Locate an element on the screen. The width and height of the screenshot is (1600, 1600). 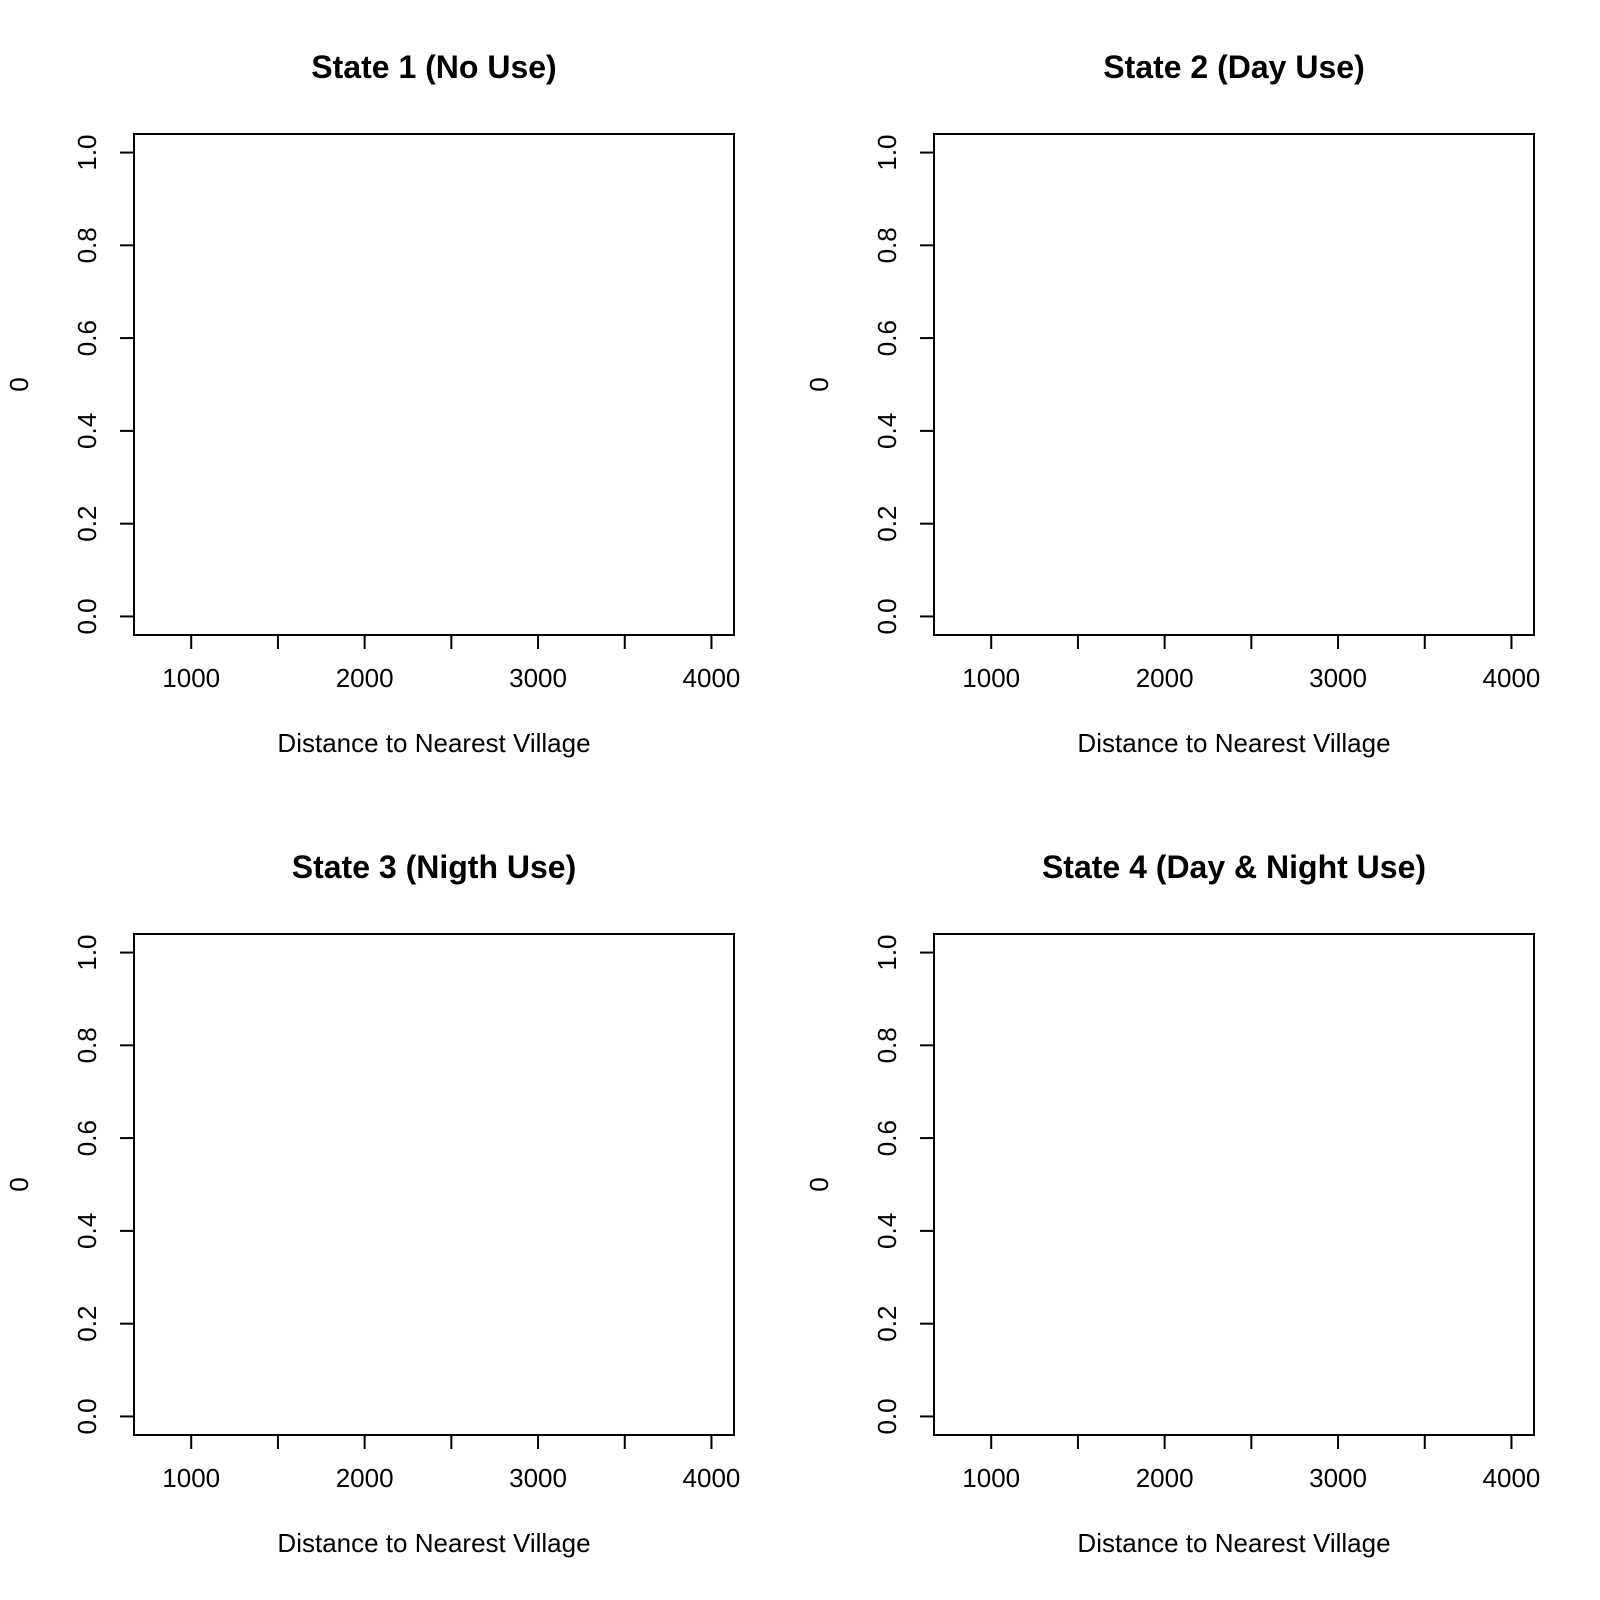
chart-title: State 3 (Nigth Use) is located at coordinates (434, 867).